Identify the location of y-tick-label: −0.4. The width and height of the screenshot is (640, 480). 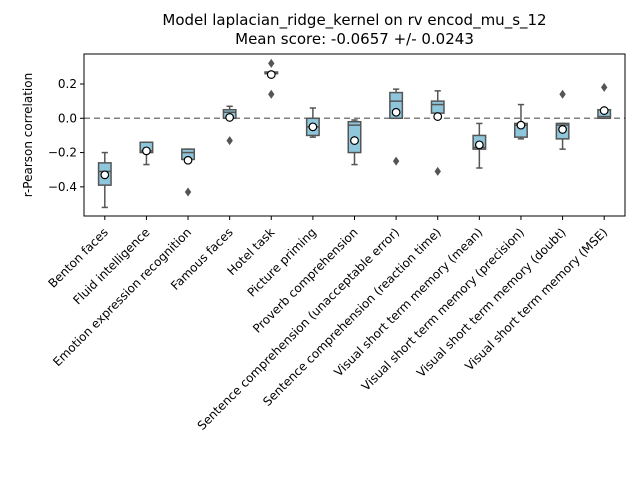
(62, 187).